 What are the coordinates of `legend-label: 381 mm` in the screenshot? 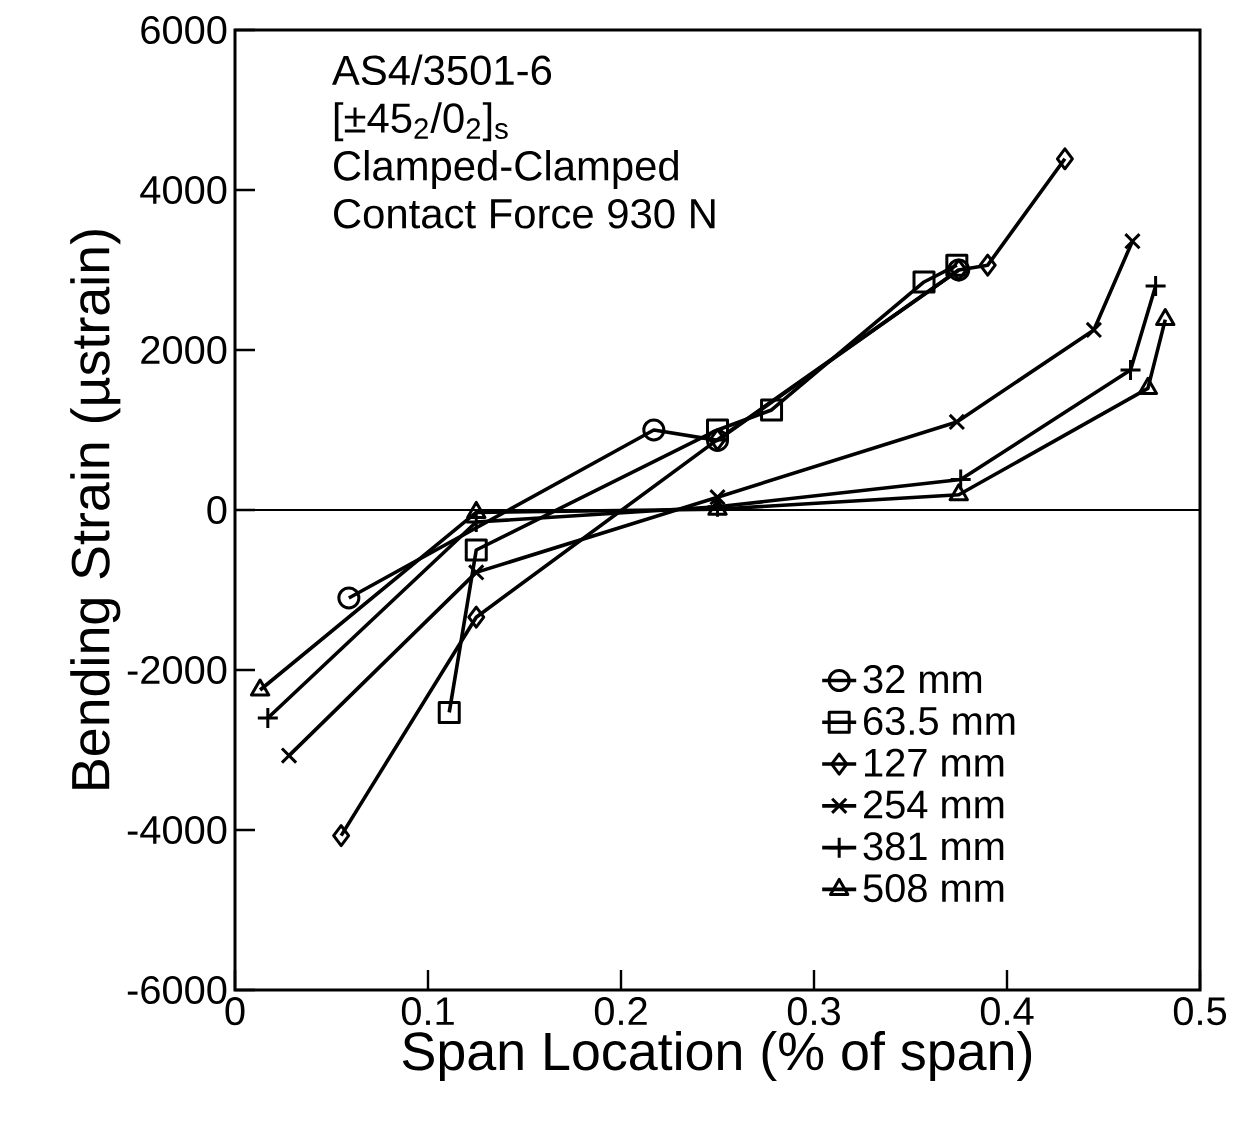 It's located at (933, 846).